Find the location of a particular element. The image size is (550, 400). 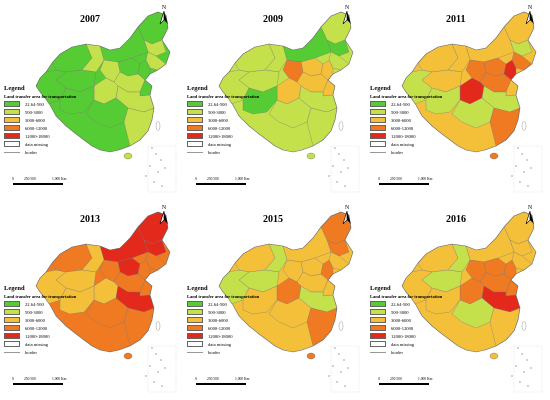

scale-bar: 0 250 500 1,000 Km is located at coordinates (243, 183).